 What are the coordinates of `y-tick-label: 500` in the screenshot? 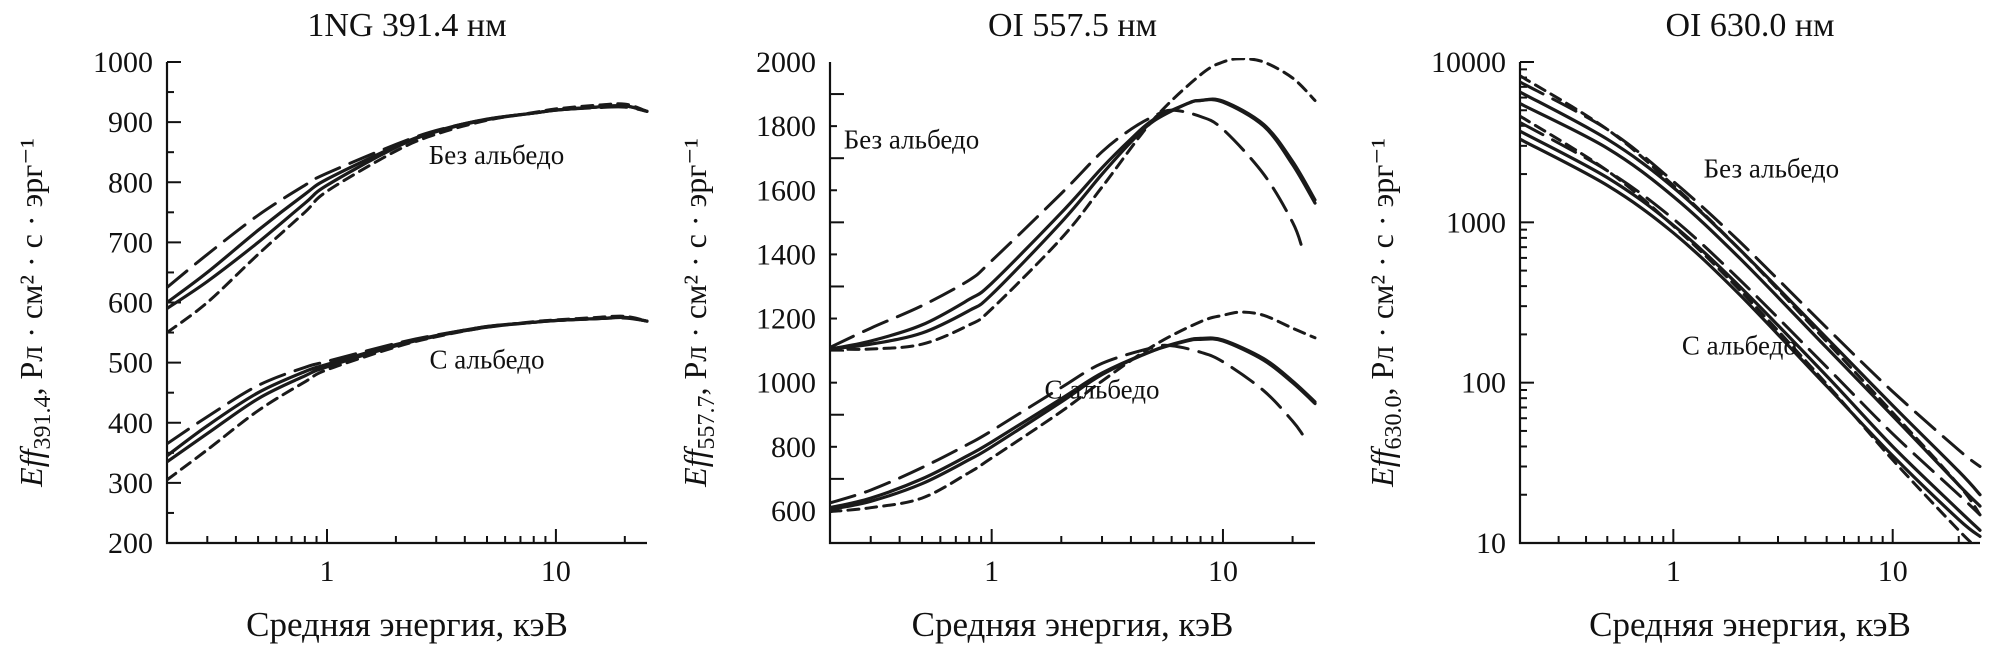 It's located at (130, 363).